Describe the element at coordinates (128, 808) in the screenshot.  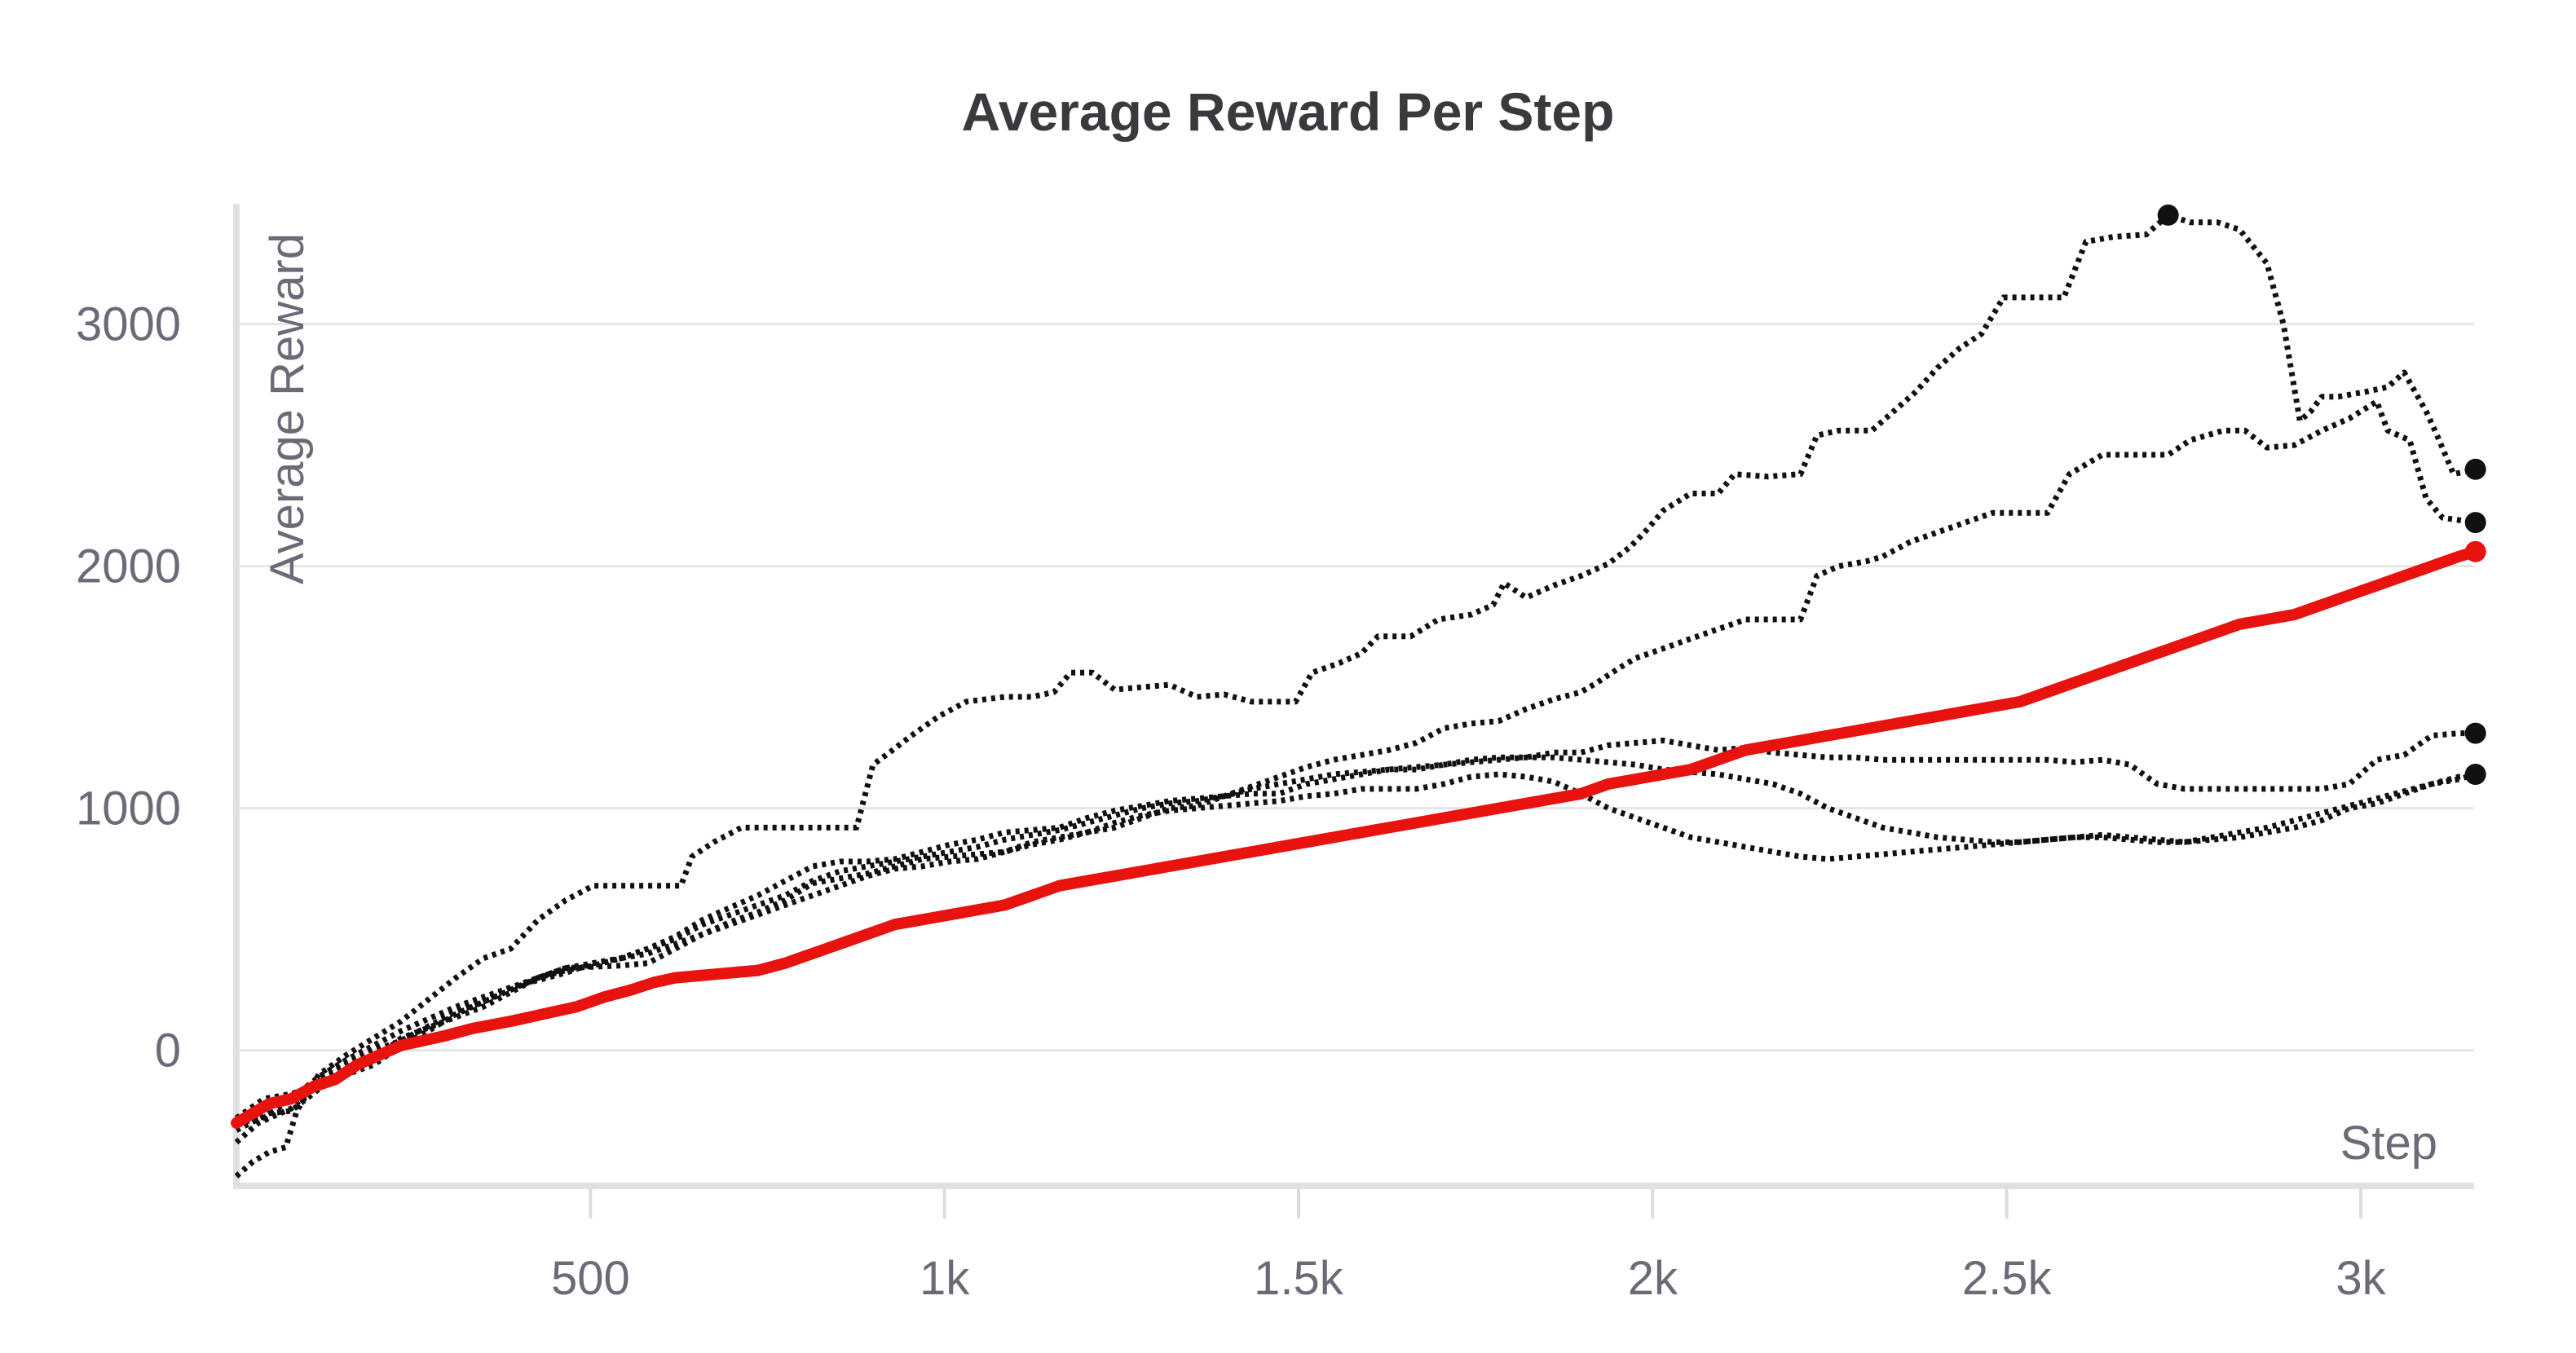
I see `y-tick-label-1: 1000` at that location.